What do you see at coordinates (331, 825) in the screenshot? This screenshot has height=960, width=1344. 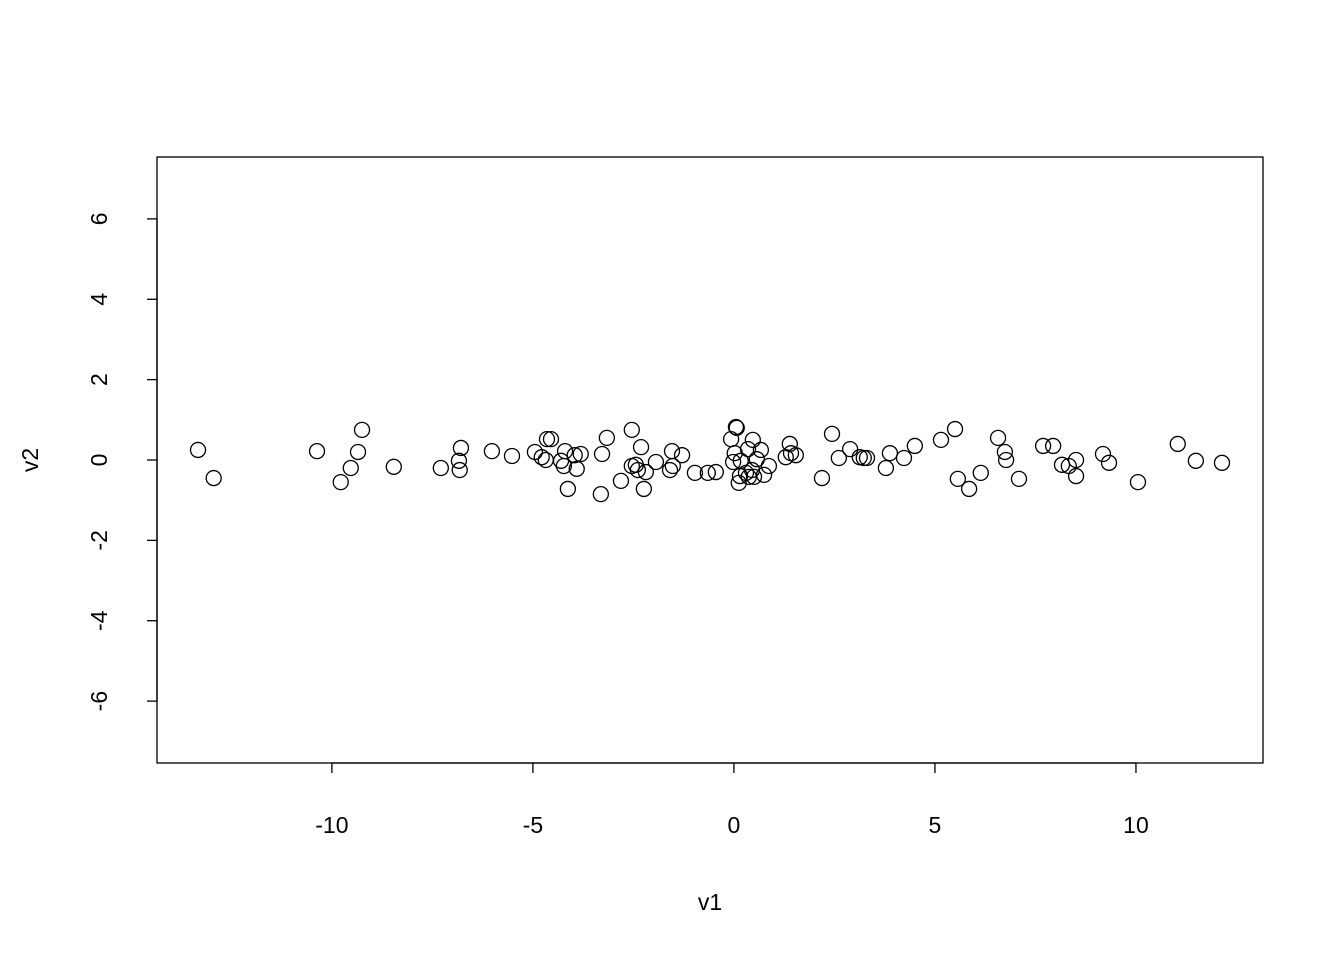 I see `x-tick-label: -10` at bounding box center [331, 825].